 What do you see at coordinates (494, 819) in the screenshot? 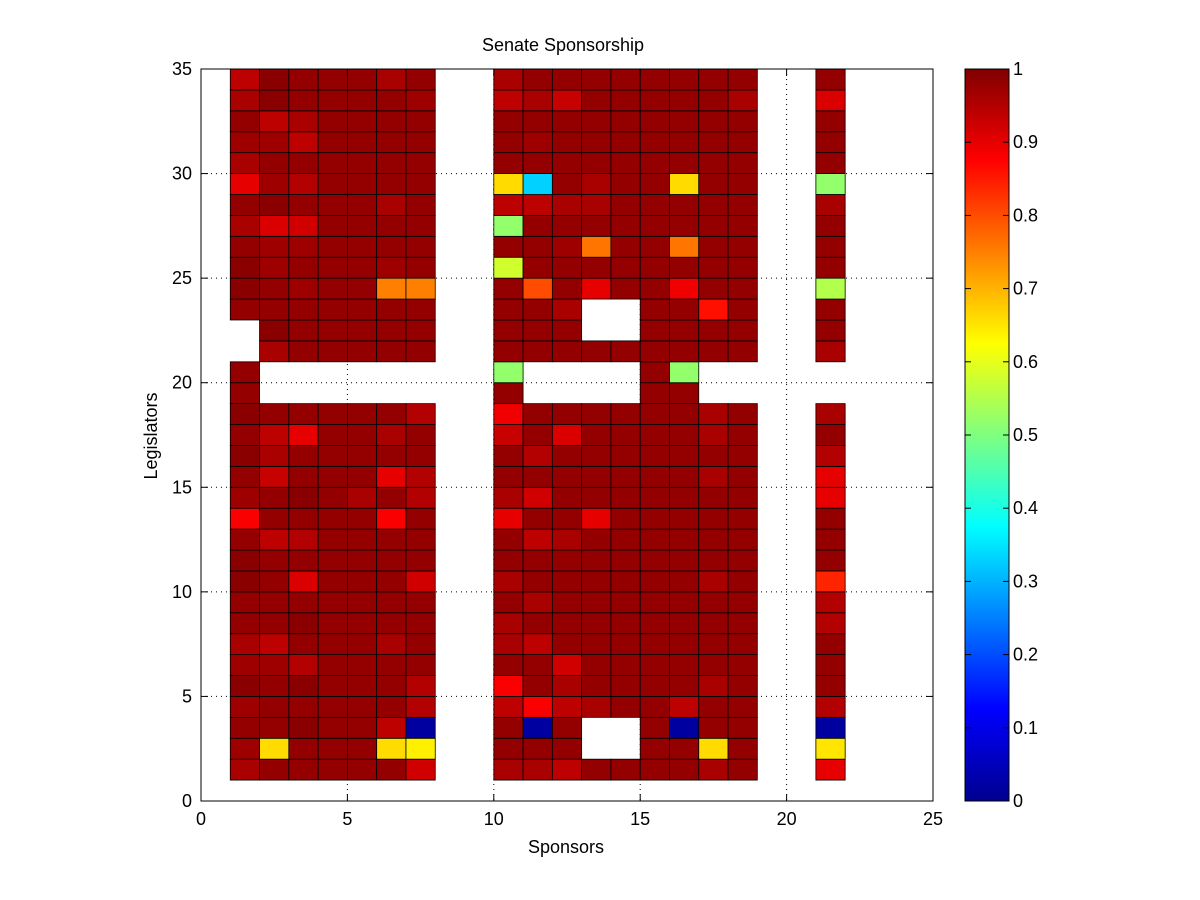
I see `x-tick-label: 10` at bounding box center [494, 819].